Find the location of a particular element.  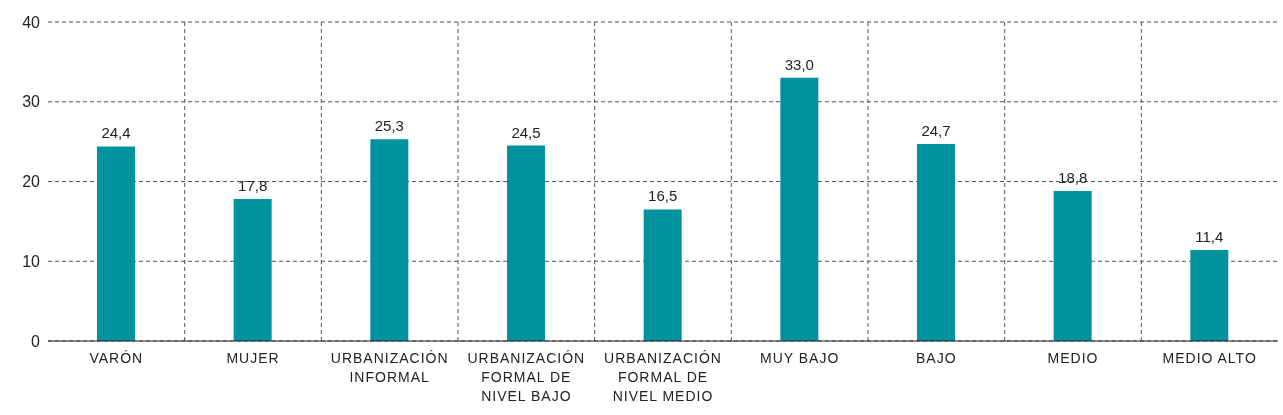

x-tick-label: MEDIO is located at coordinates (1073, 358).